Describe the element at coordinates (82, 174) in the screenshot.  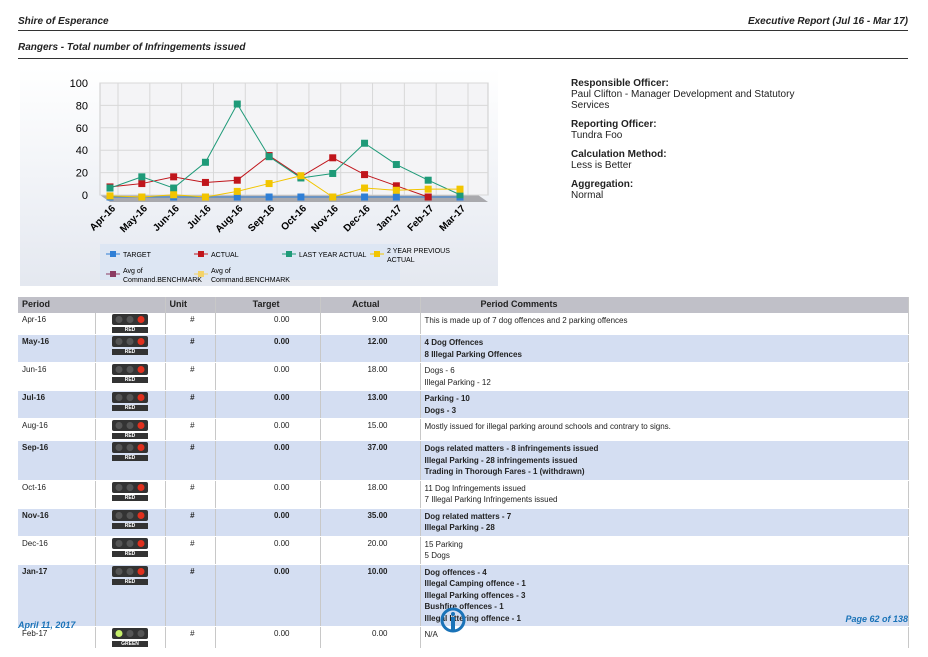
I see `y-tick-label: 20` at that location.